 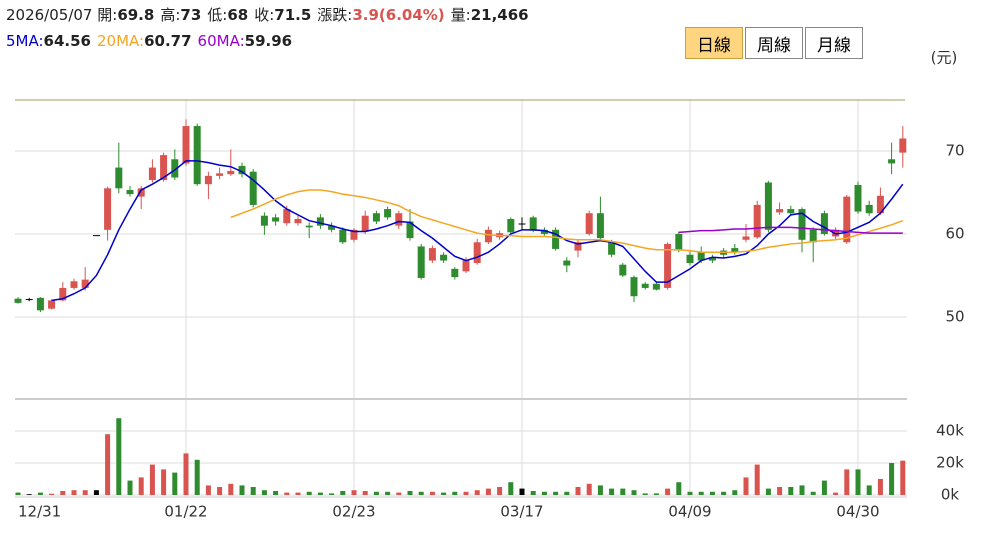 I want to click on period-tab: 月線, so click(x=834, y=43).